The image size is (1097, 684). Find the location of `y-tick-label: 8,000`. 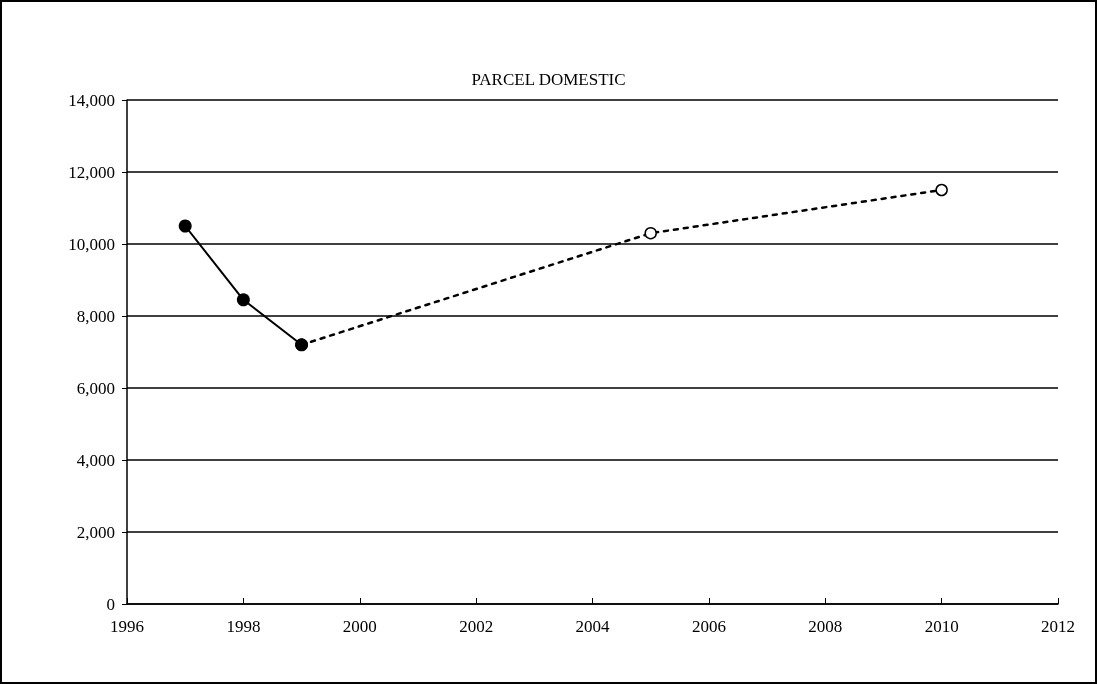

y-tick-label: 8,000 is located at coordinates (95, 316).